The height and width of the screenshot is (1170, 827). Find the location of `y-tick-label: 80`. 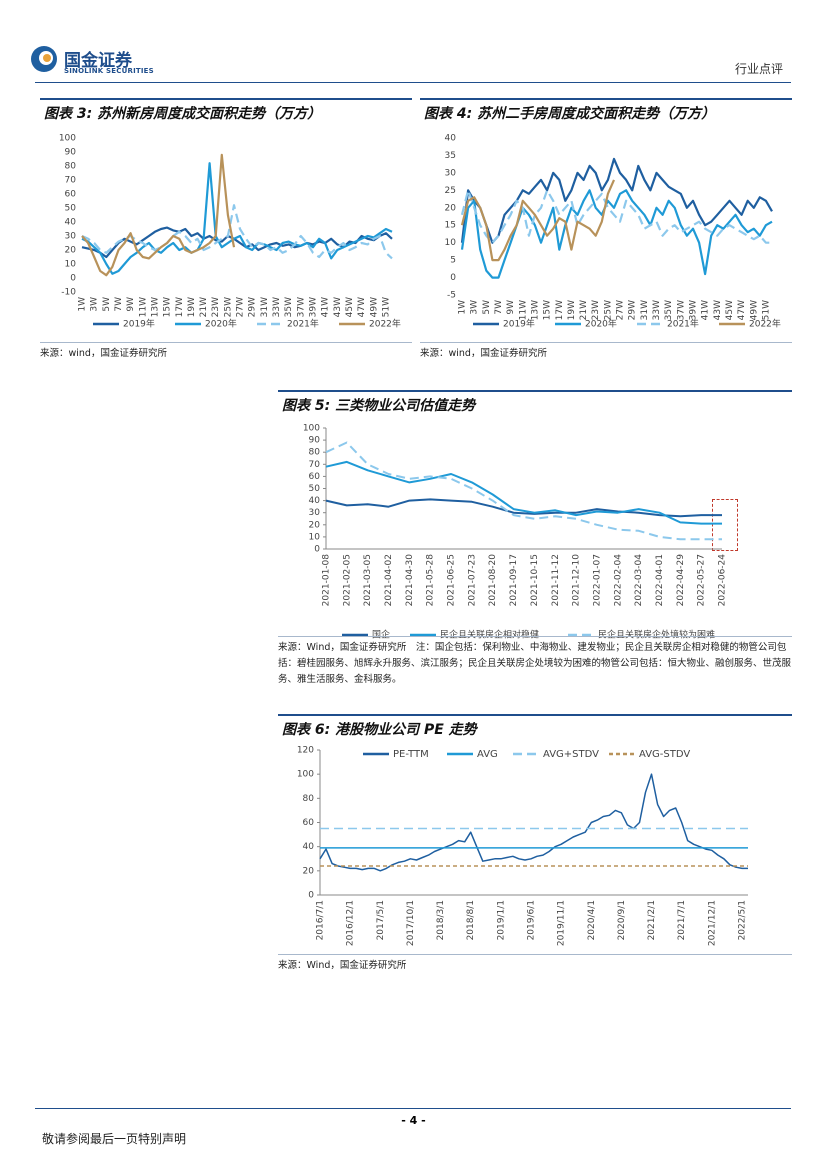

y-tick-label: 80 is located at coordinates (309, 799).